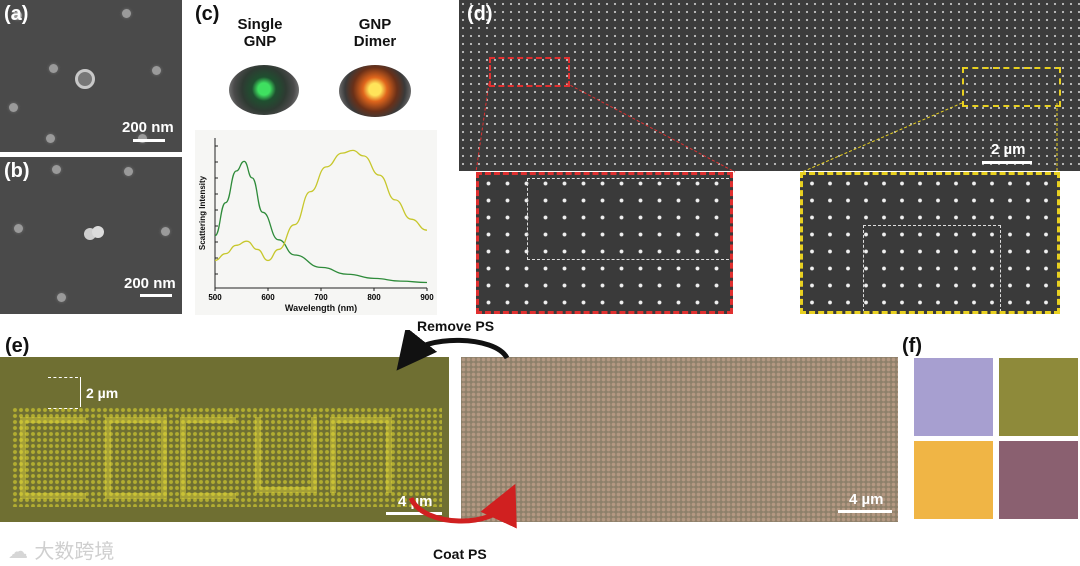 The width and height of the screenshot is (1080, 566). Describe the element at coordinates (156, 295) in the screenshot. I see `scalebar-b` at that location.